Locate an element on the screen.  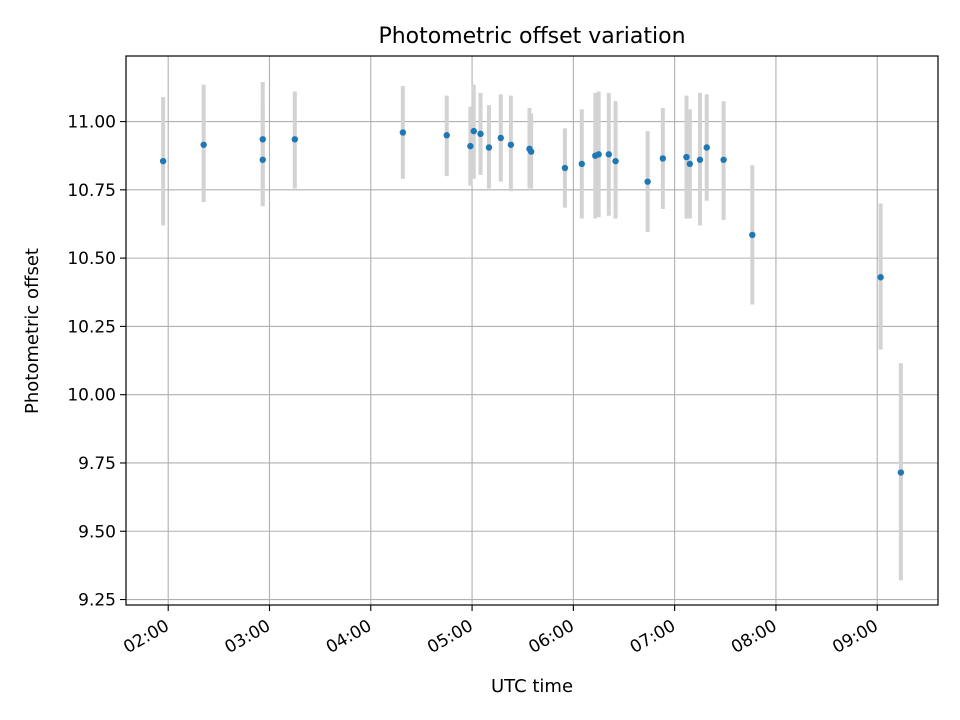
x-tick-label: 05:00 is located at coordinates (450, 637).